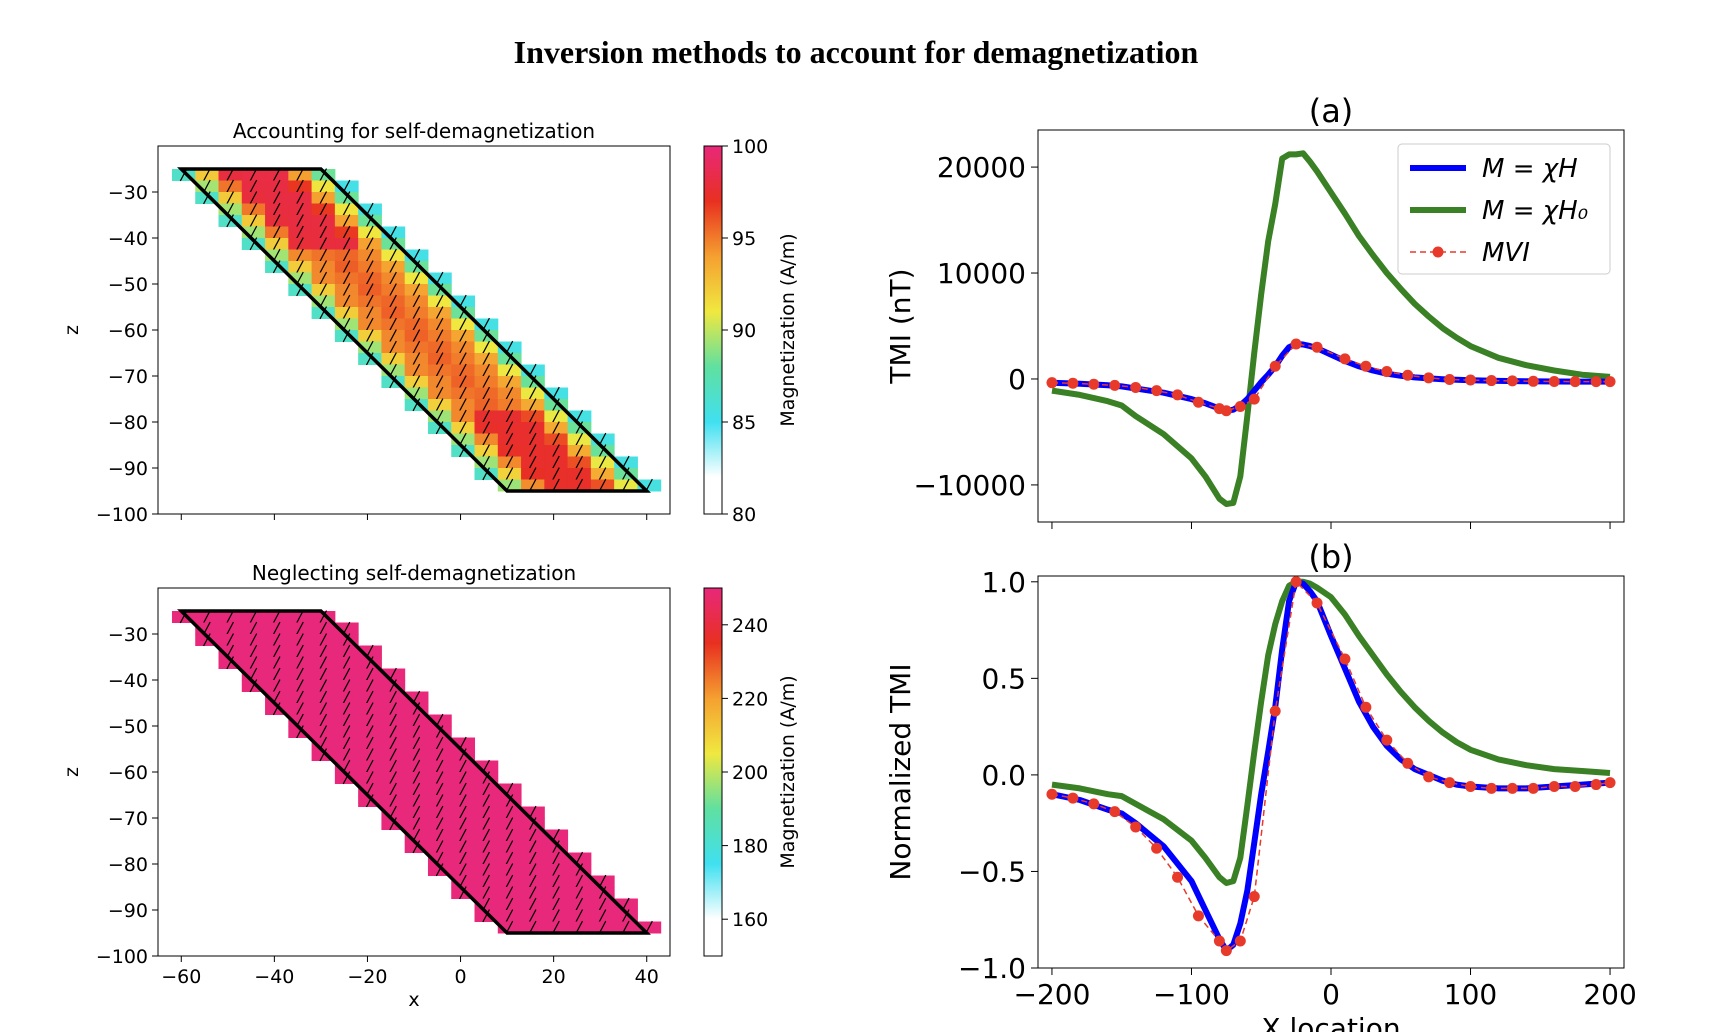 This screenshot has width=1712, height=1032. I want to click on y-tick-label: −0.5, so click(992, 871).